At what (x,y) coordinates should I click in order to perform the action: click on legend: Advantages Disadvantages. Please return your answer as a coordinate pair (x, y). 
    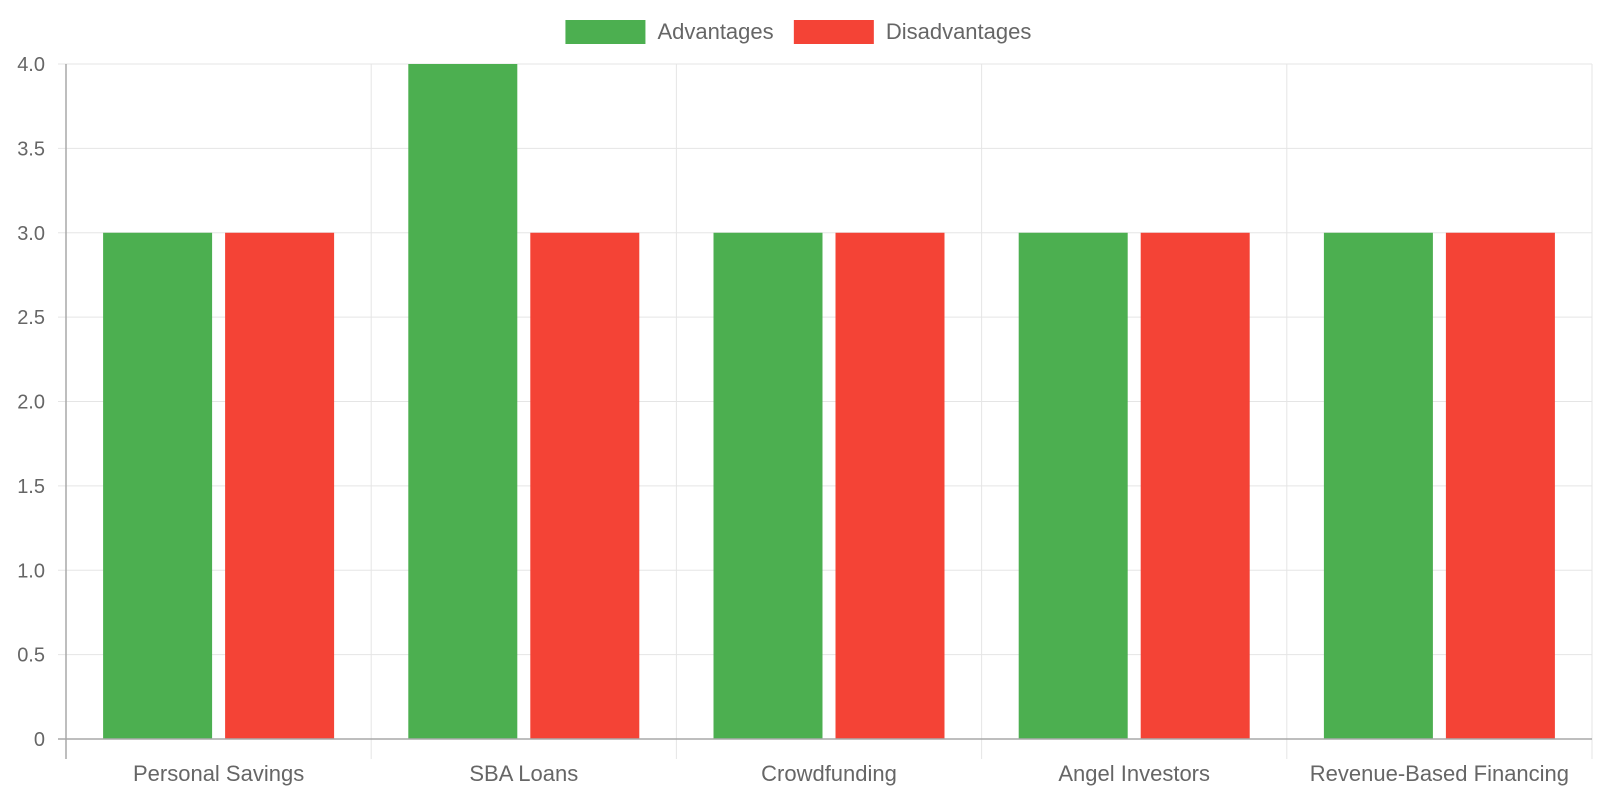
    Looking at the image, I should click on (798, 31).